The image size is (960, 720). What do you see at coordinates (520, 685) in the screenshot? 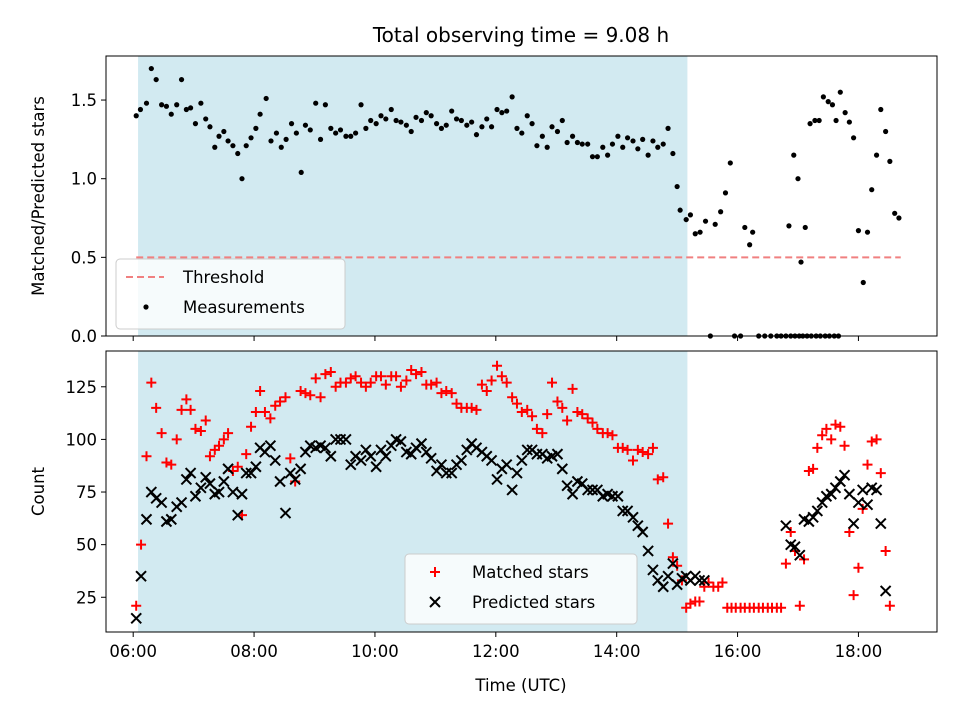
I see `x-axis-label: Time (UTC)` at bounding box center [520, 685].